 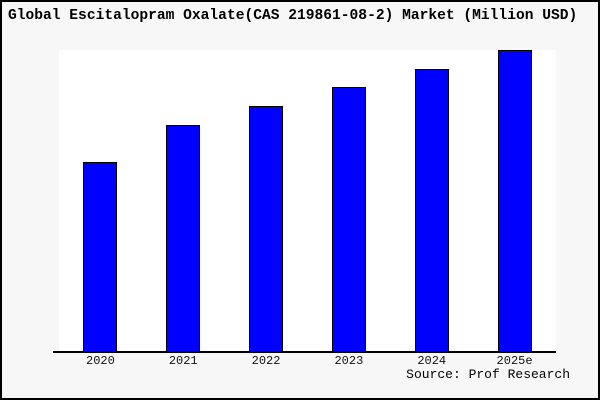 I want to click on bar-2021, so click(x=183, y=237).